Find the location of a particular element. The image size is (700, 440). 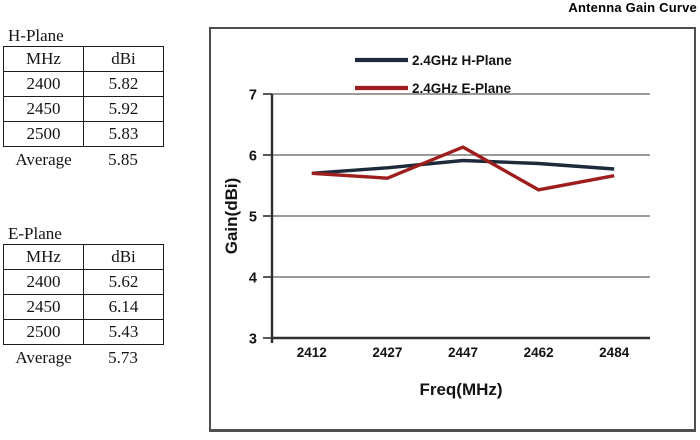

x-tick-label: 2484 is located at coordinates (614, 352).